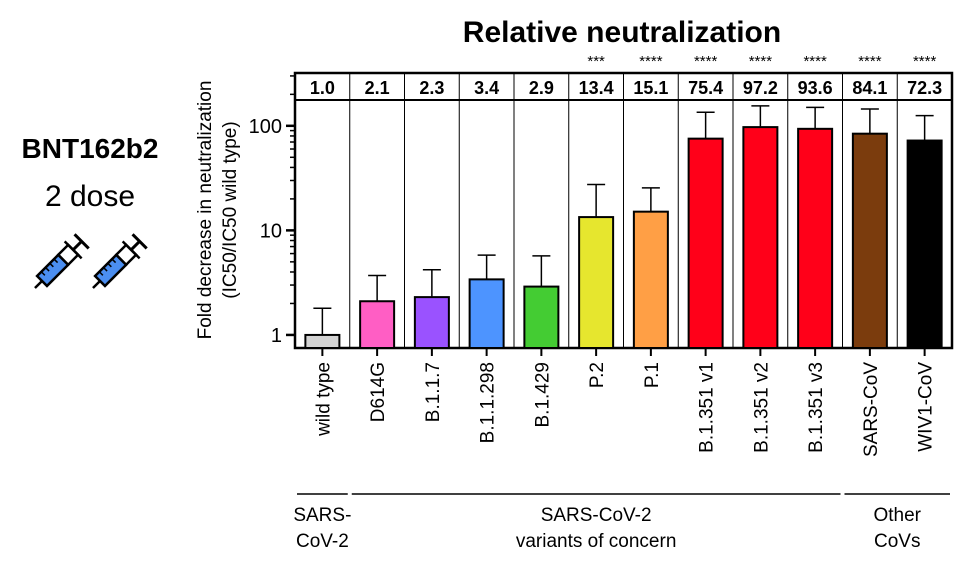 Image resolution: width=970 pixels, height=572 pixels. What do you see at coordinates (378, 392) in the screenshot?
I see `x-tick-label: D614G` at bounding box center [378, 392].